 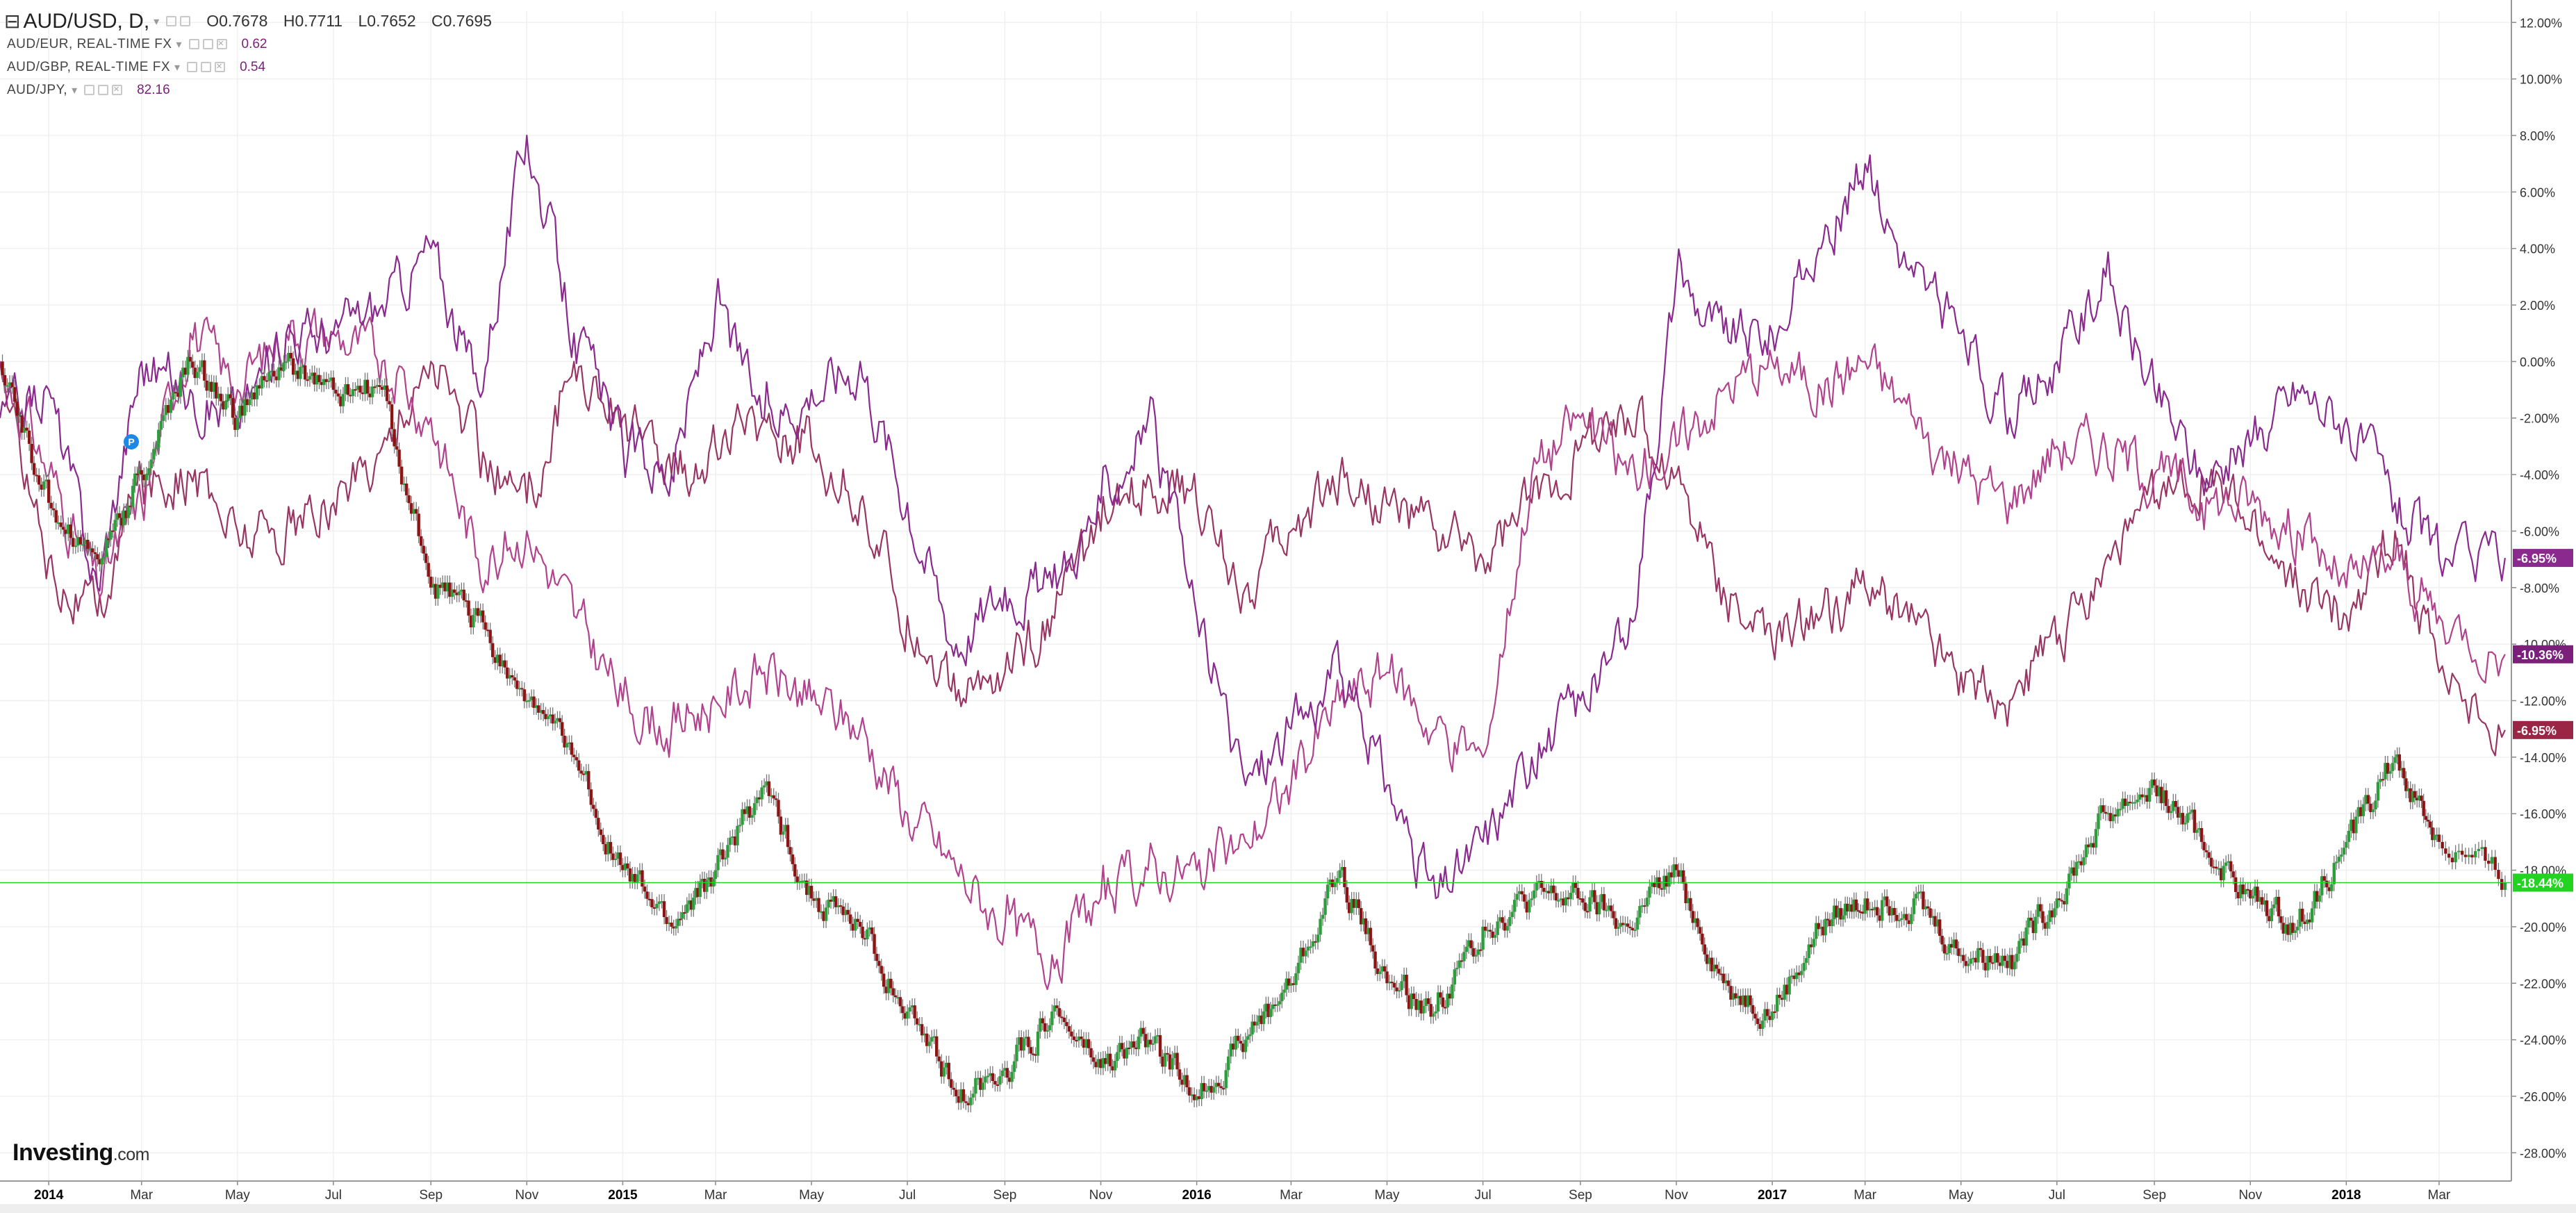 I want to click on legend-overlay-eur: AUD/EUR, REAL-TIME FX ▾ 0.62, so click(x=254, y=44).